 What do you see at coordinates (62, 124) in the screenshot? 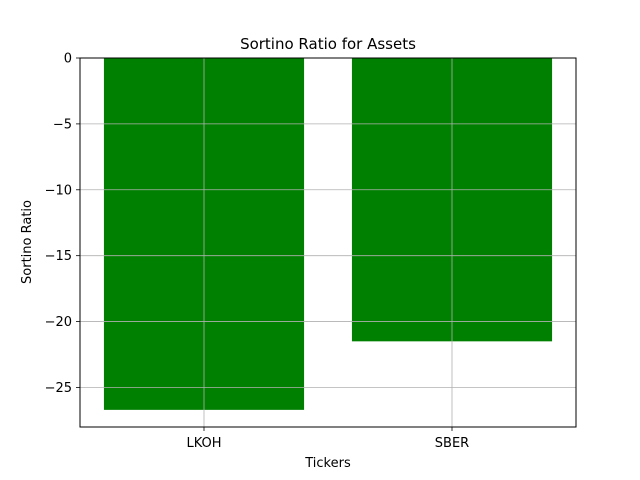
I see `y-tick-label: −5` at bounding box center [62, 124].